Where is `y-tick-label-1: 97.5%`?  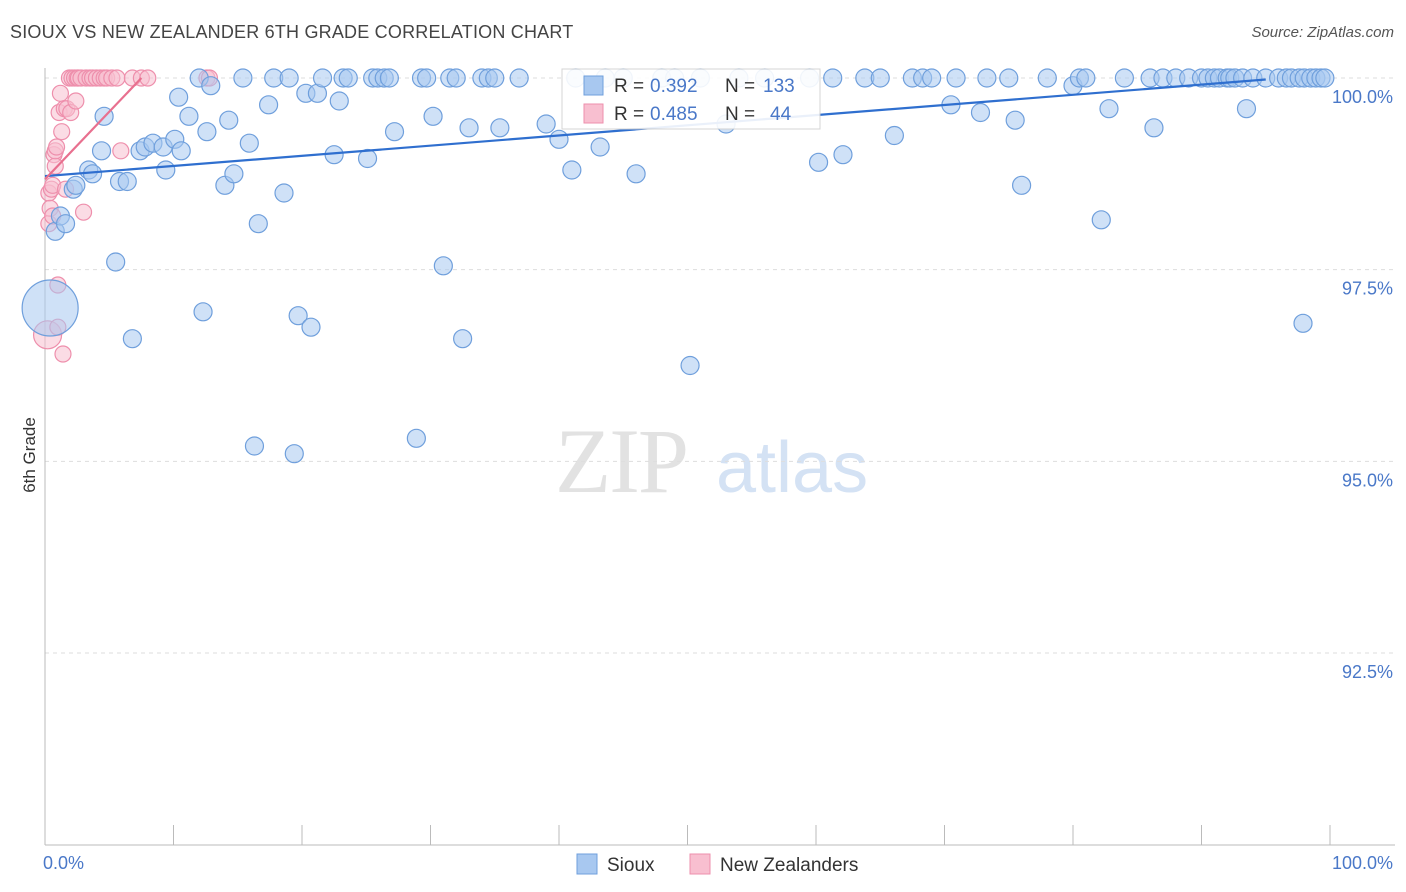
y-tick-label-1: 97.5% is located at coordinates (1367, 289).